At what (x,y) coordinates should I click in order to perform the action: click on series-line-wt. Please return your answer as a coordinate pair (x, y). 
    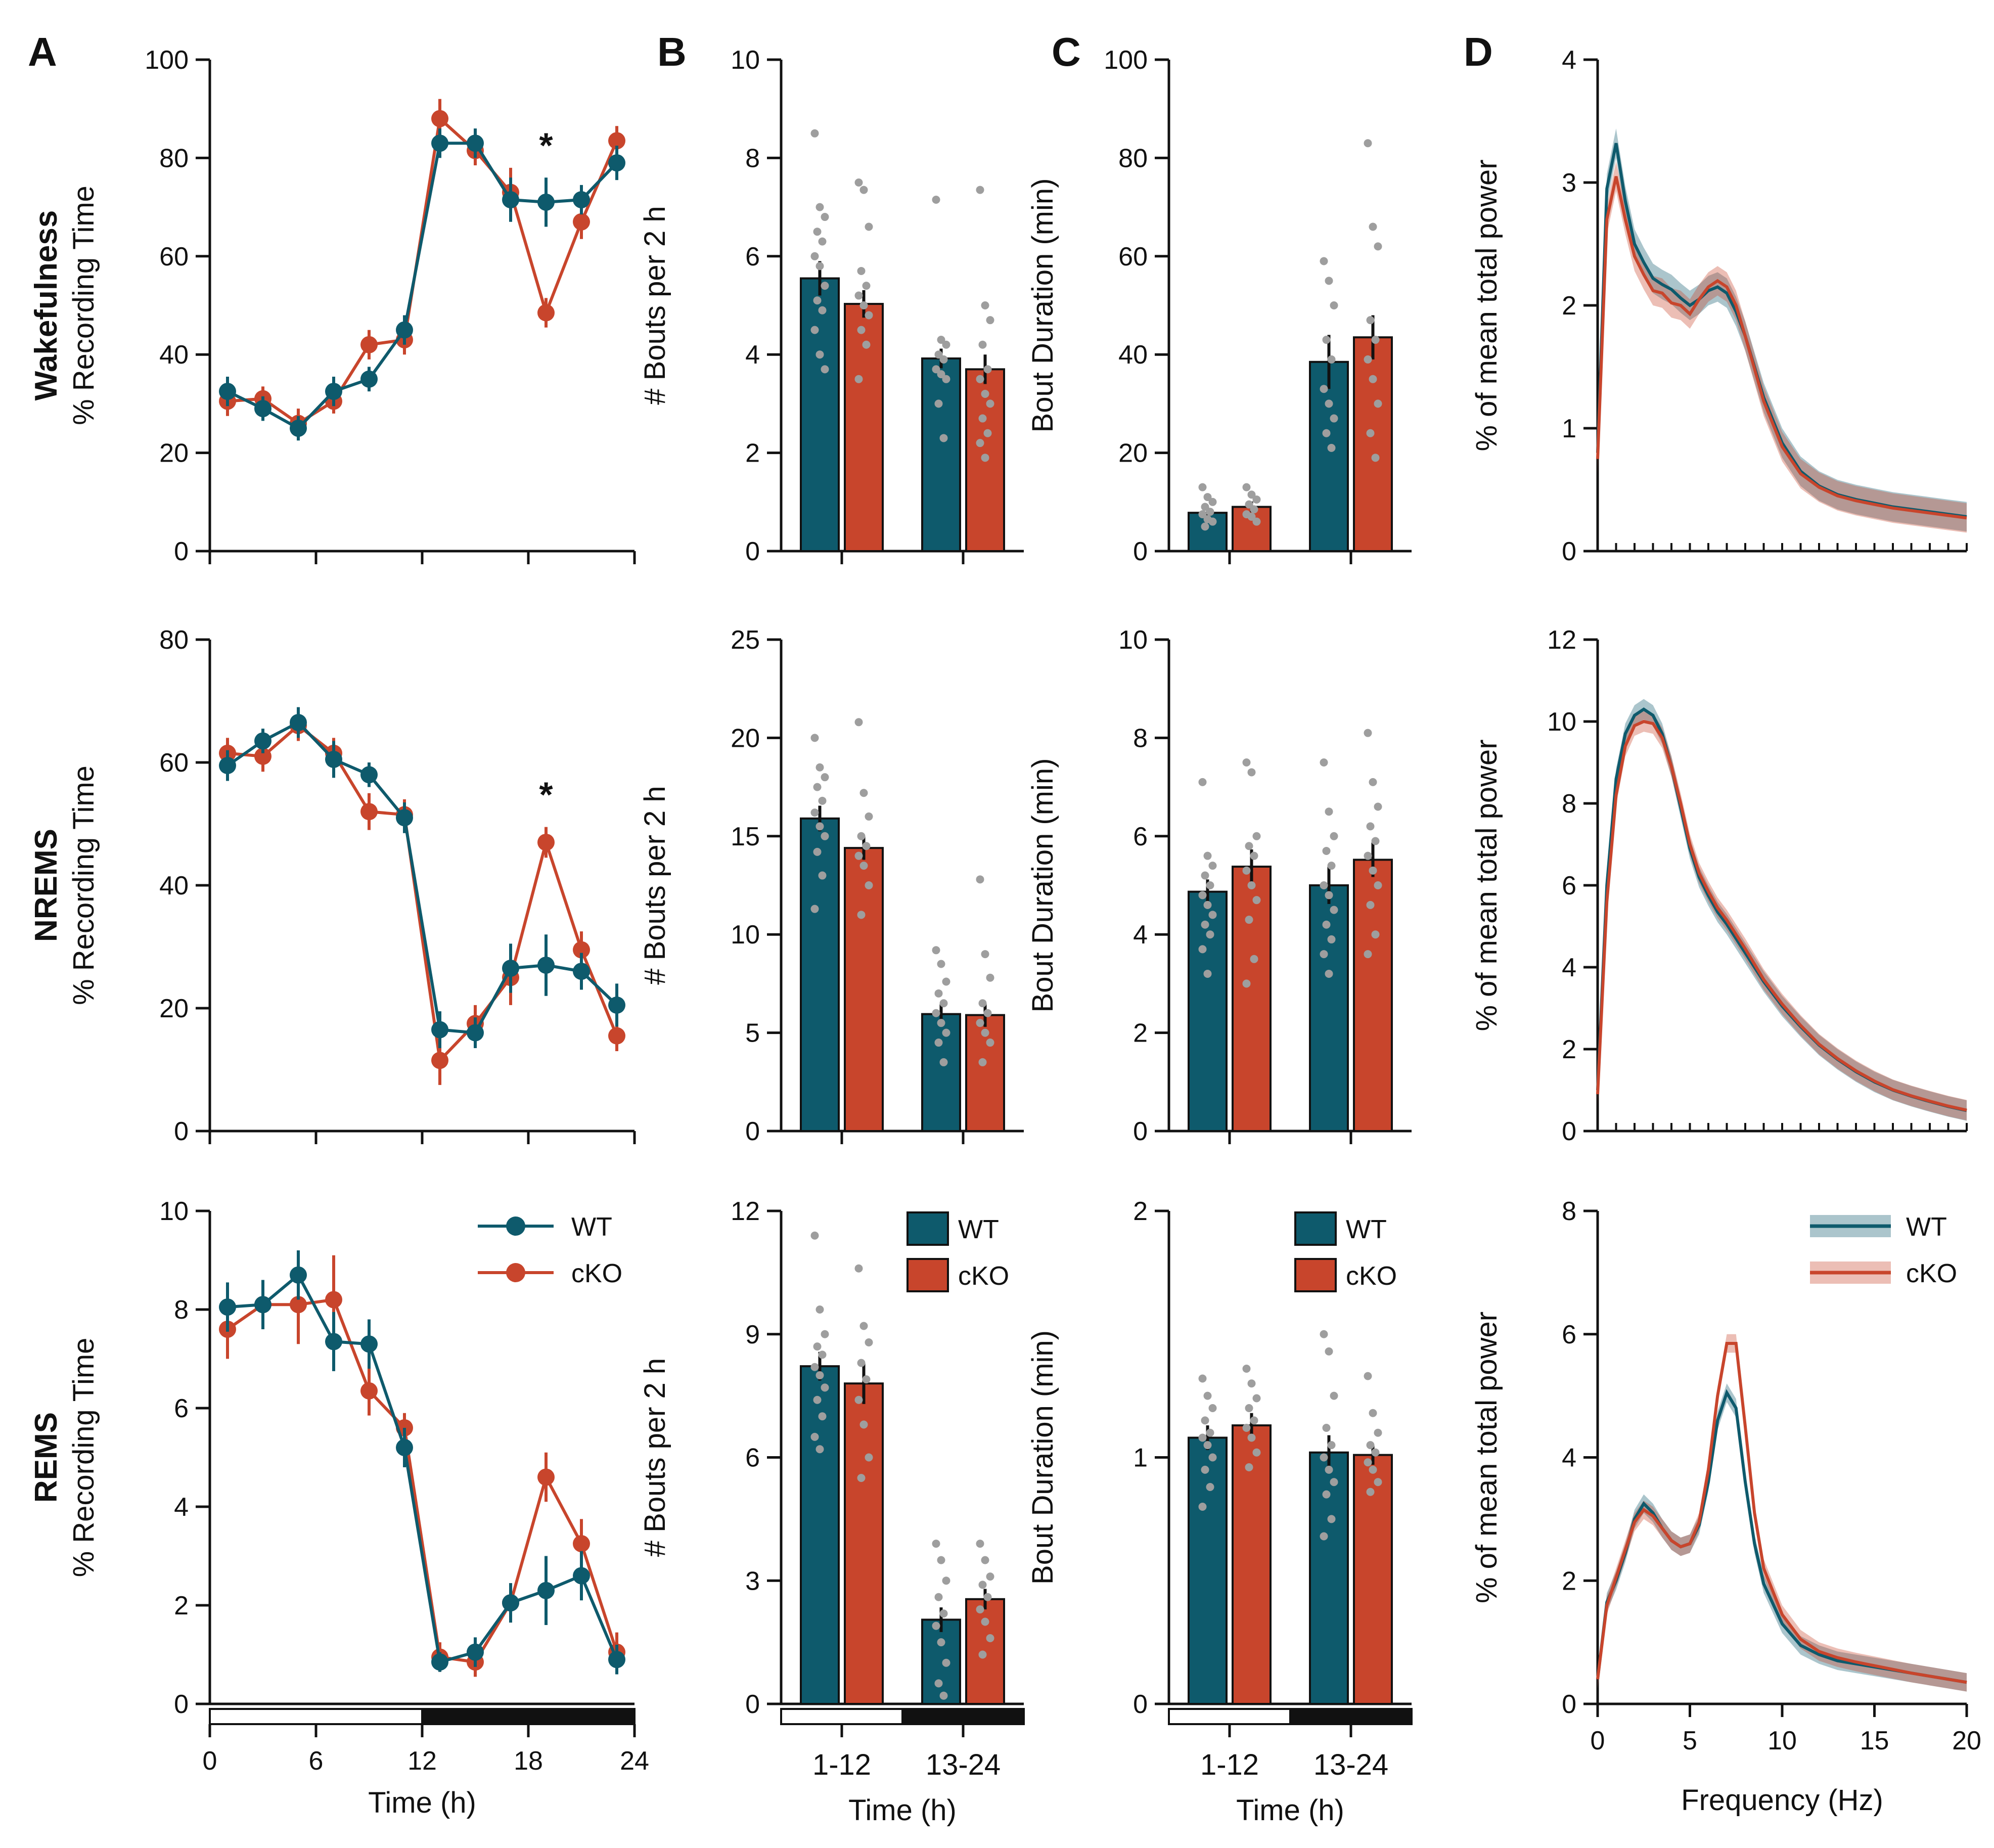
    Looking at the image, I should click on (1781, 909).